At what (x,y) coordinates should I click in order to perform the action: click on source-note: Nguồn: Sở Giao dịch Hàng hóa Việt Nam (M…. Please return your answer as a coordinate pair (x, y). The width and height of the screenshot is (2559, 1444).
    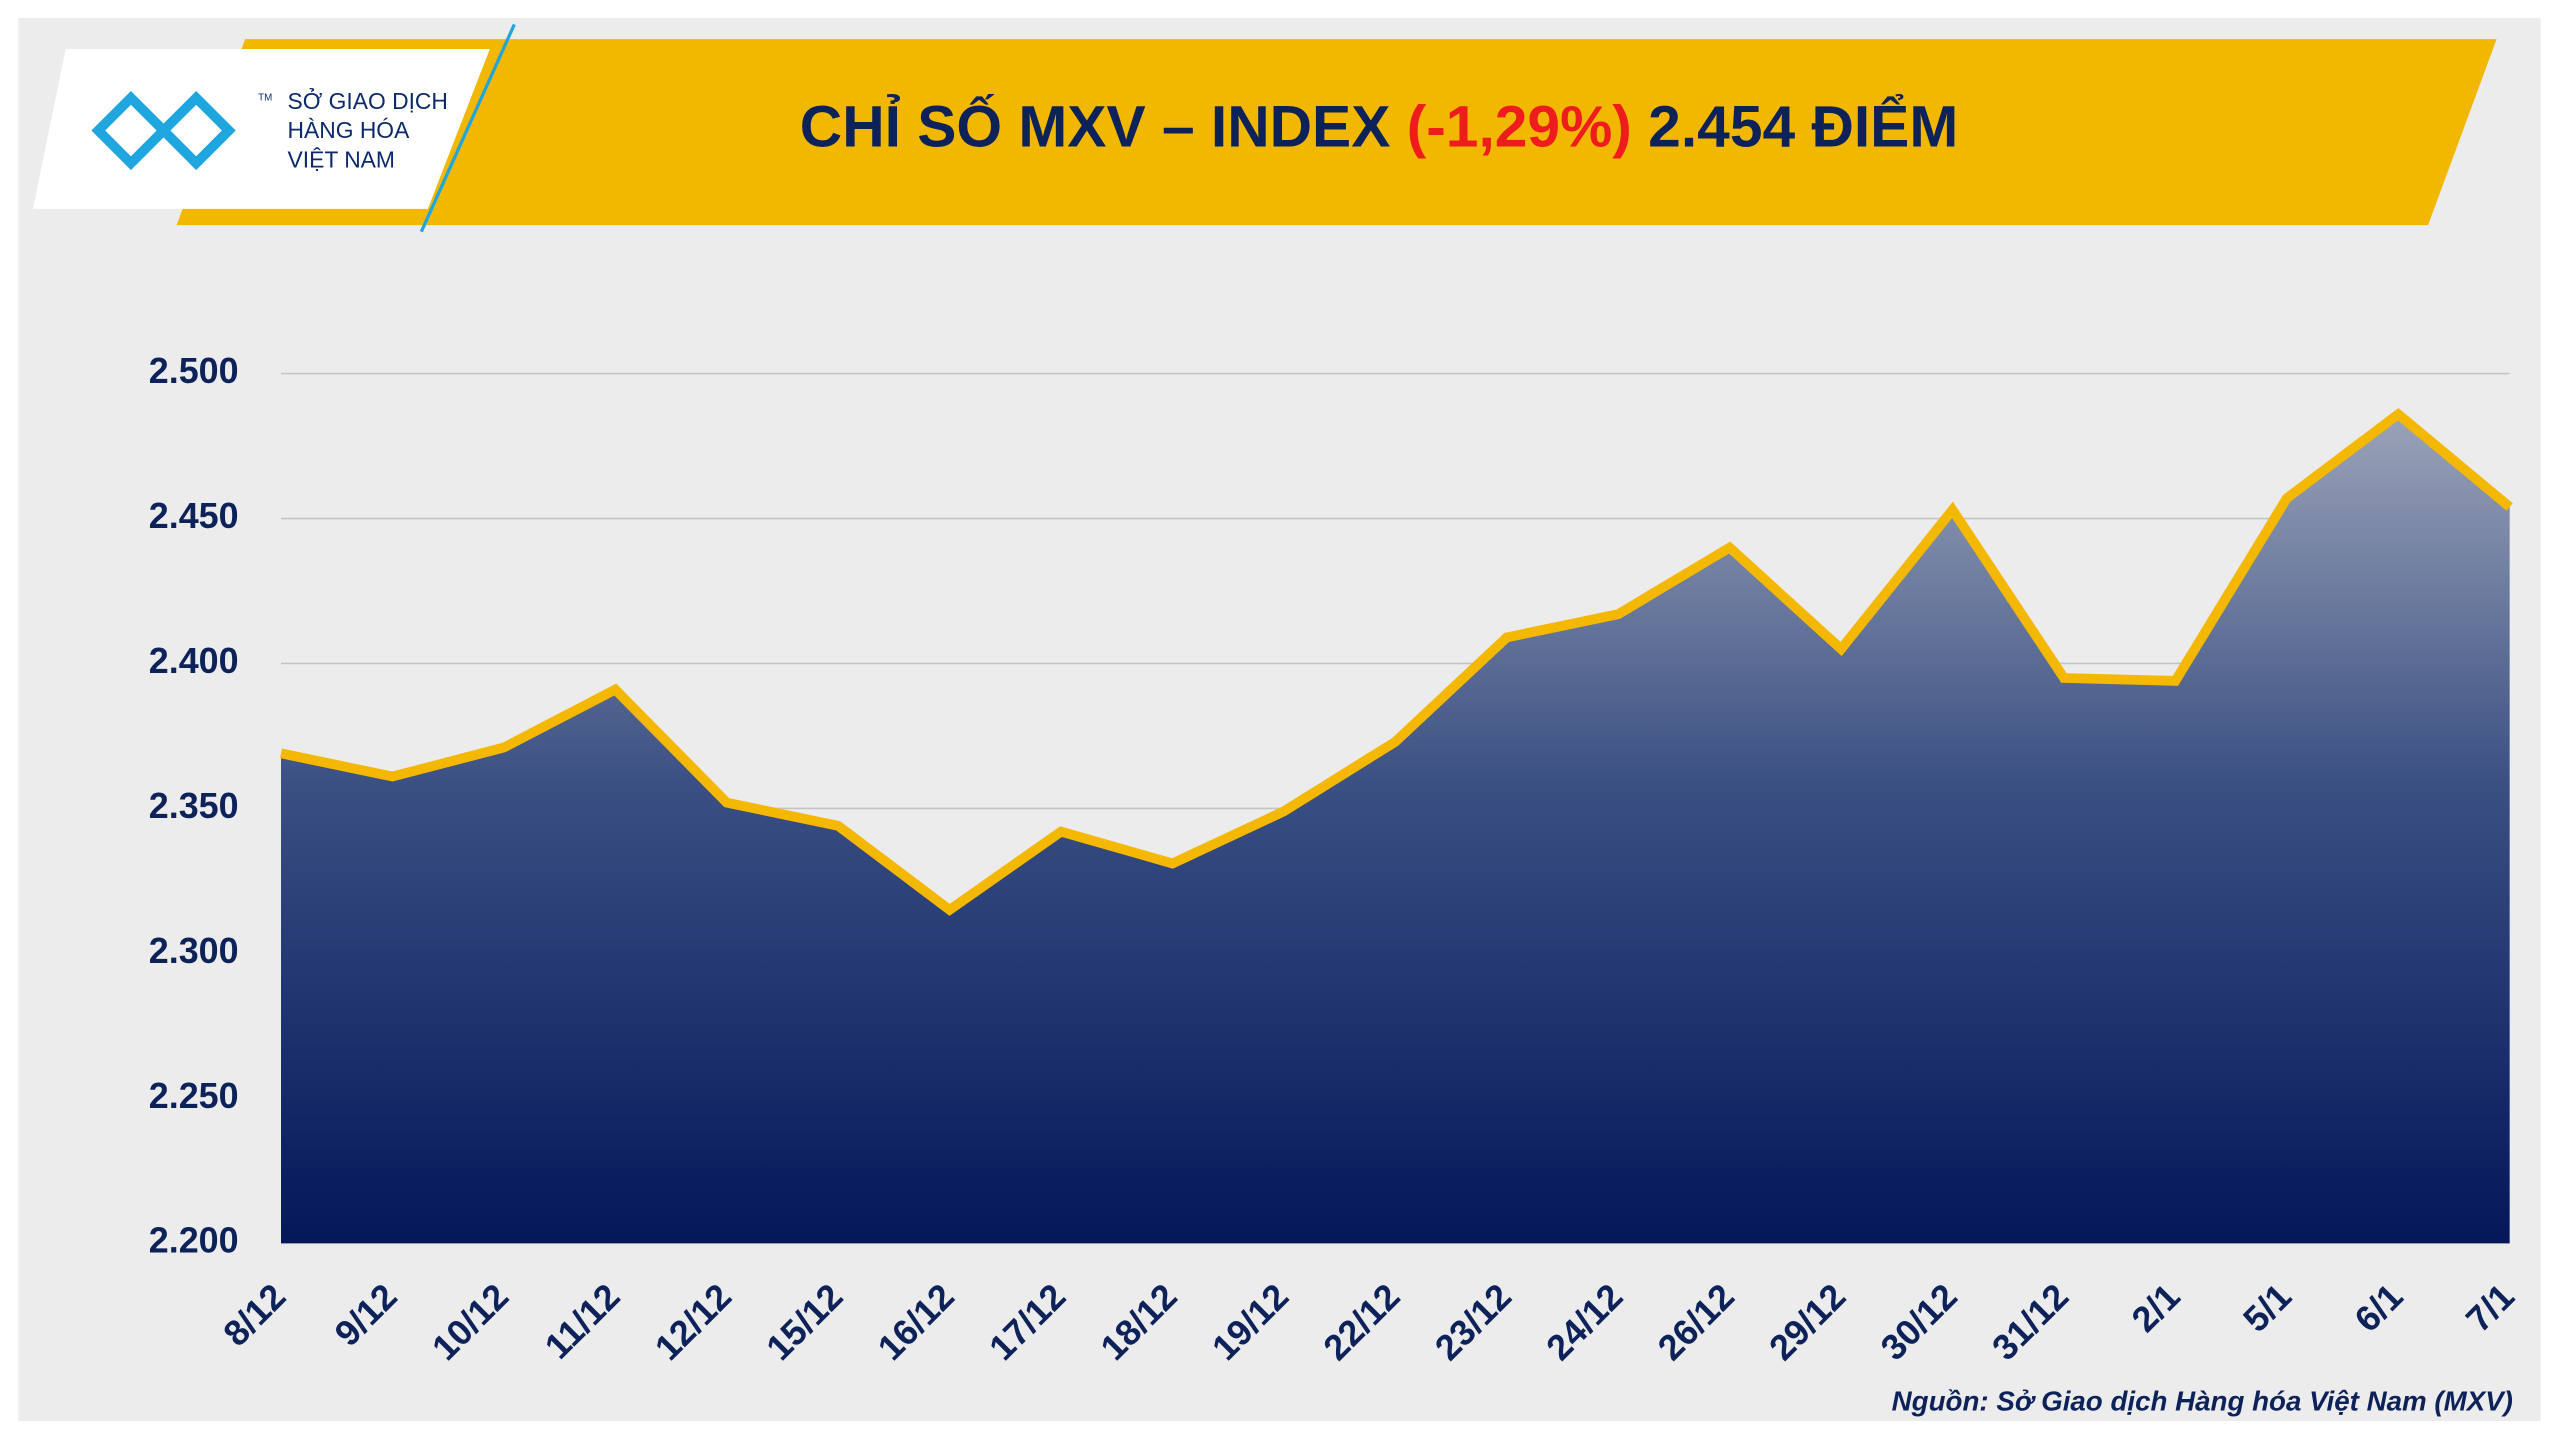
    Looking at the image, I should click on (2202, 1400).